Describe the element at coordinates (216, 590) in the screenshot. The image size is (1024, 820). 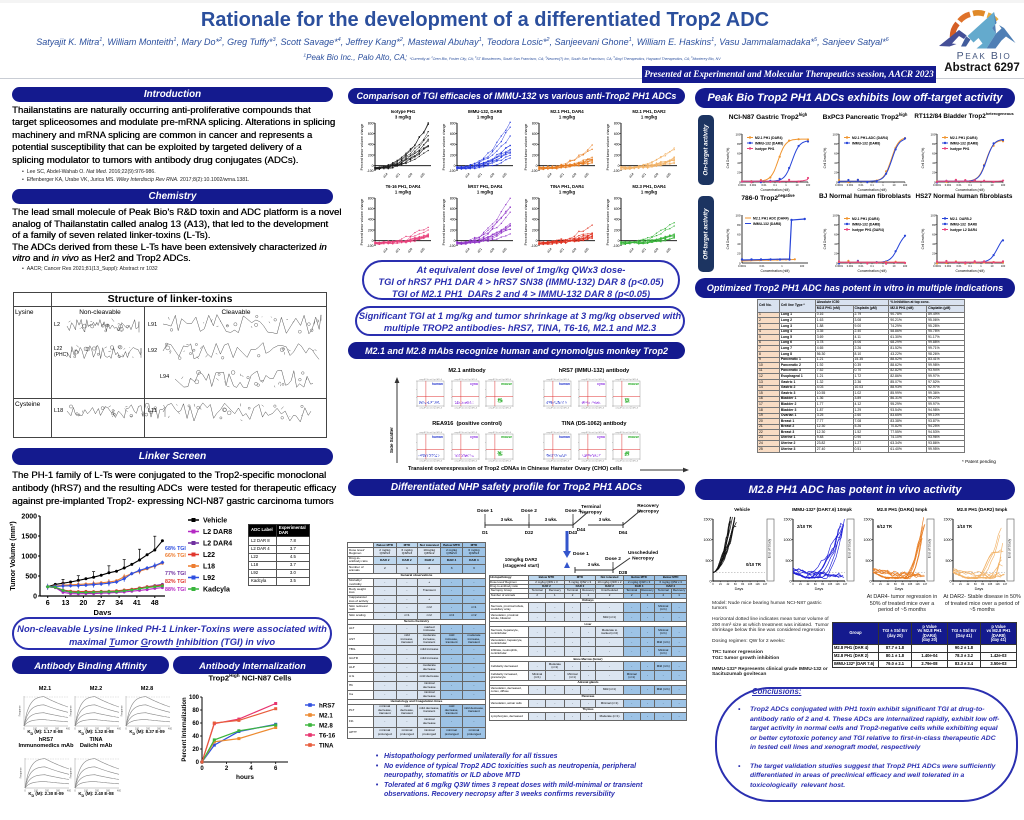
I see `svg-text: Kadcyla` at that location.